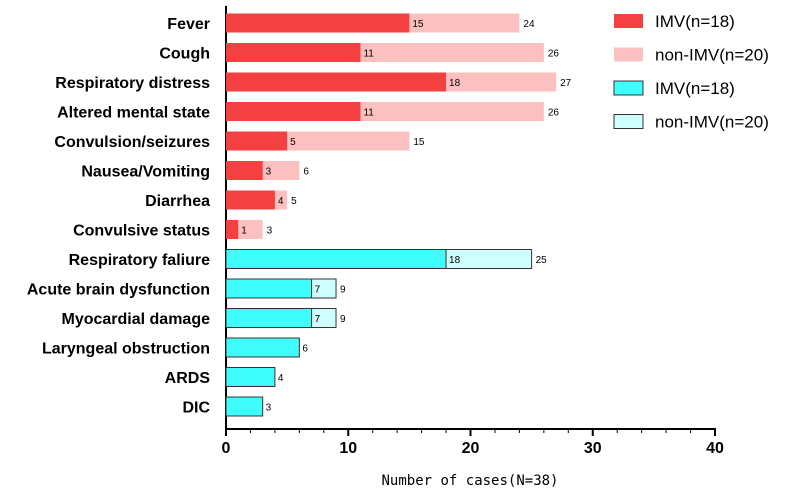 This screenshot has width=787, height=491. What do you see at coordinates (145, 172) in the screenshot?
I see `category-label: Nausea/Vomiting` at bounding box center [145, 172].